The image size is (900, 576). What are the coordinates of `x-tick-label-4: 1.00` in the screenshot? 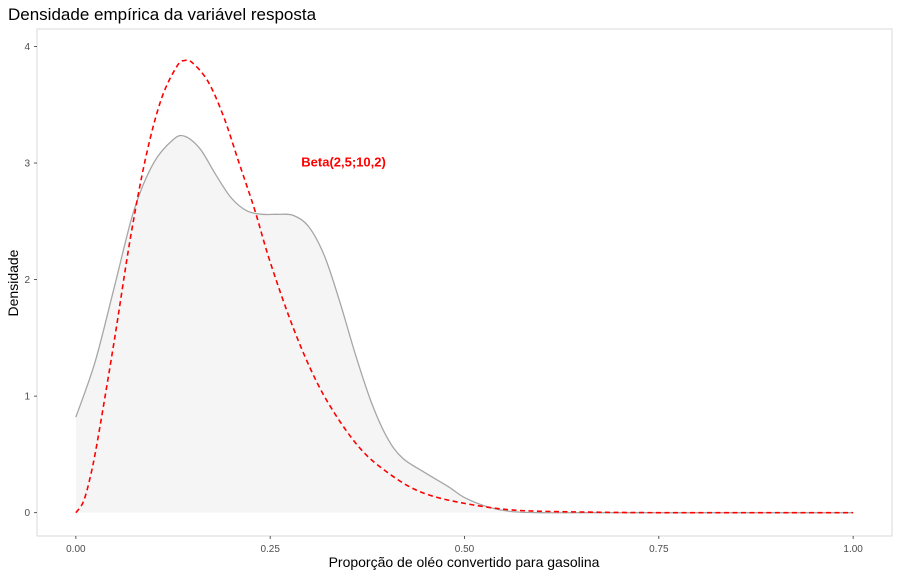 It's located at (853, 549).